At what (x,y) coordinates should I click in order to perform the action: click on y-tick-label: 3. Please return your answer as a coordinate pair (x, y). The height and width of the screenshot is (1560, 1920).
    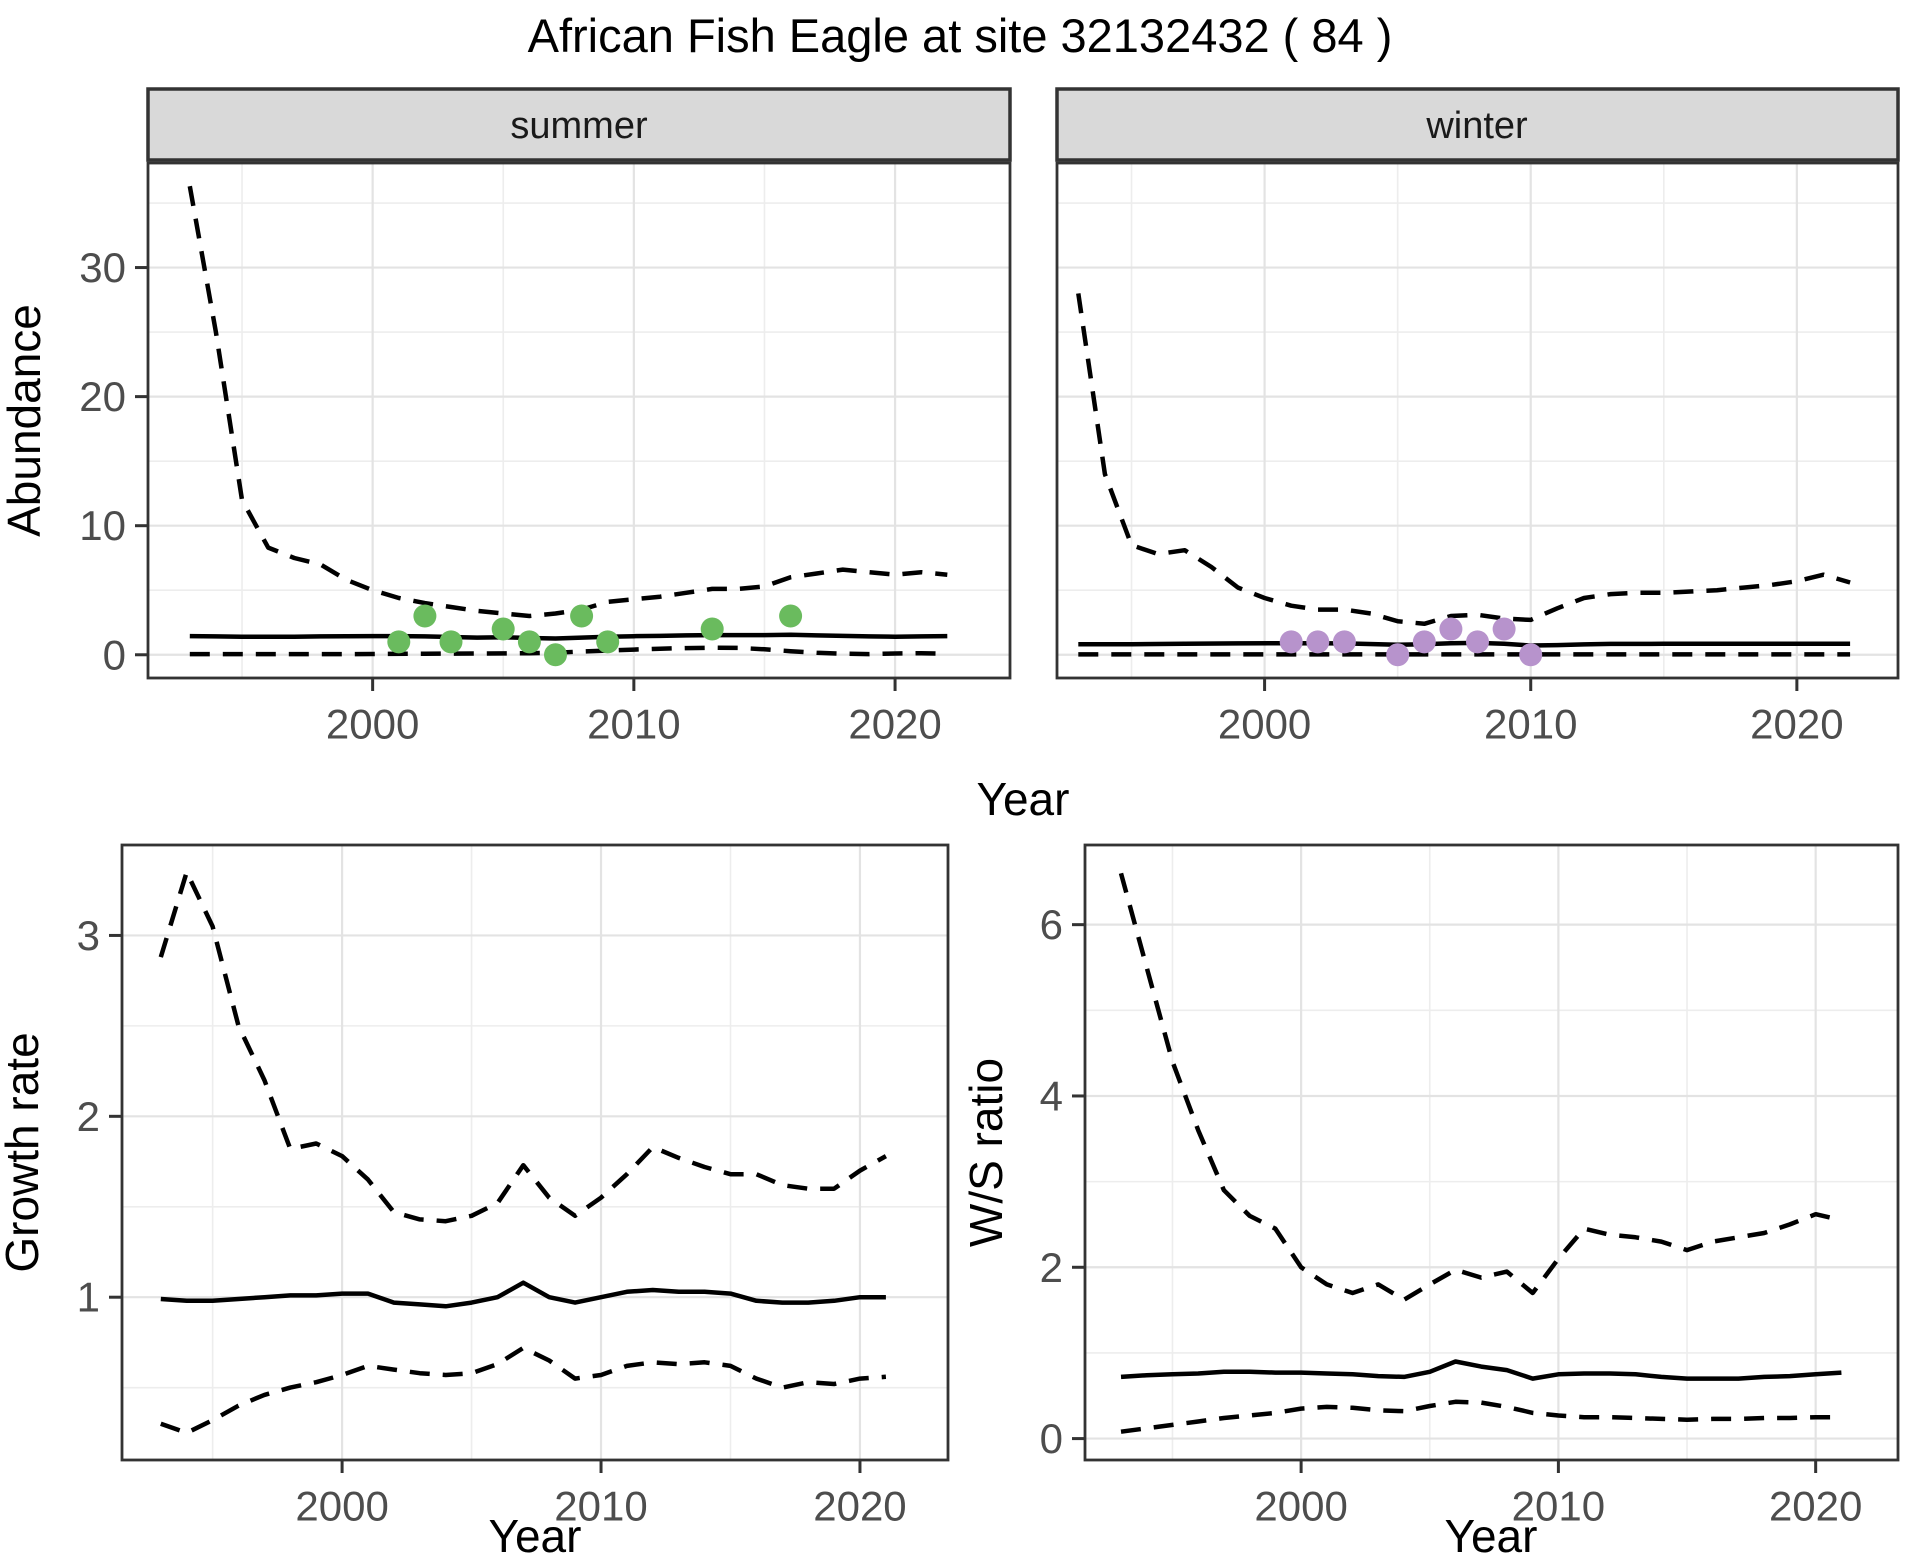
    Looking at the image, I should click on (88, 935).